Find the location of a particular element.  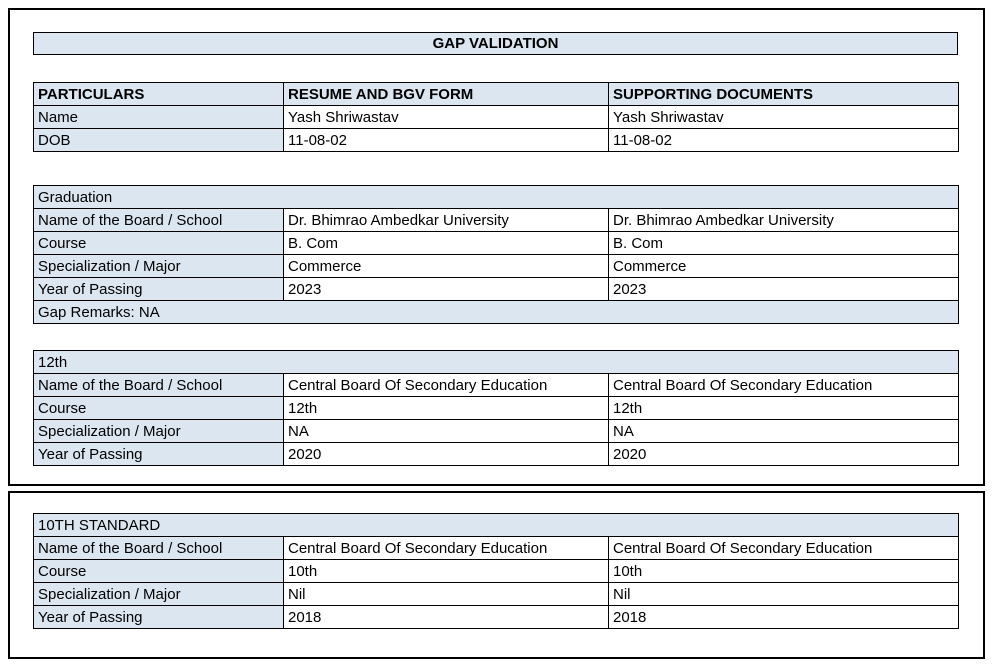

section-heading-graduation: Graduation is located at coordinates (496, 197).